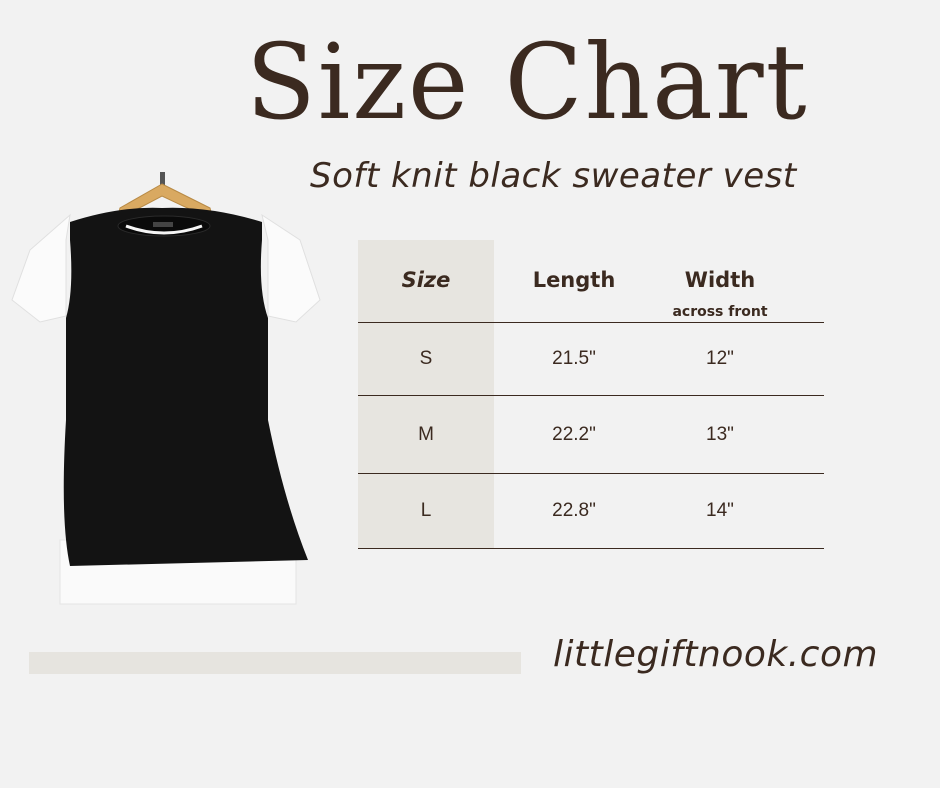  I want to click on header-length: Length, so click(574, 280).